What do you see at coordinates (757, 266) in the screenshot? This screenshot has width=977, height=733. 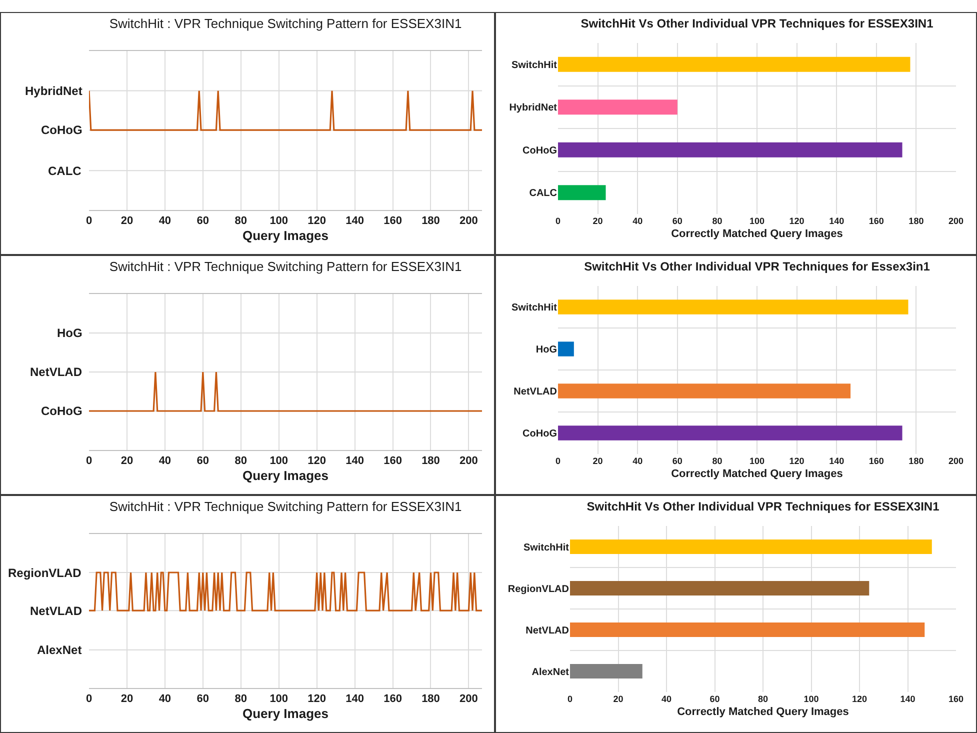 I see `chart-title: SwitchHit Vs Other Individual VPR Techniques for Essex3in1` at bounding box center [757, 266].